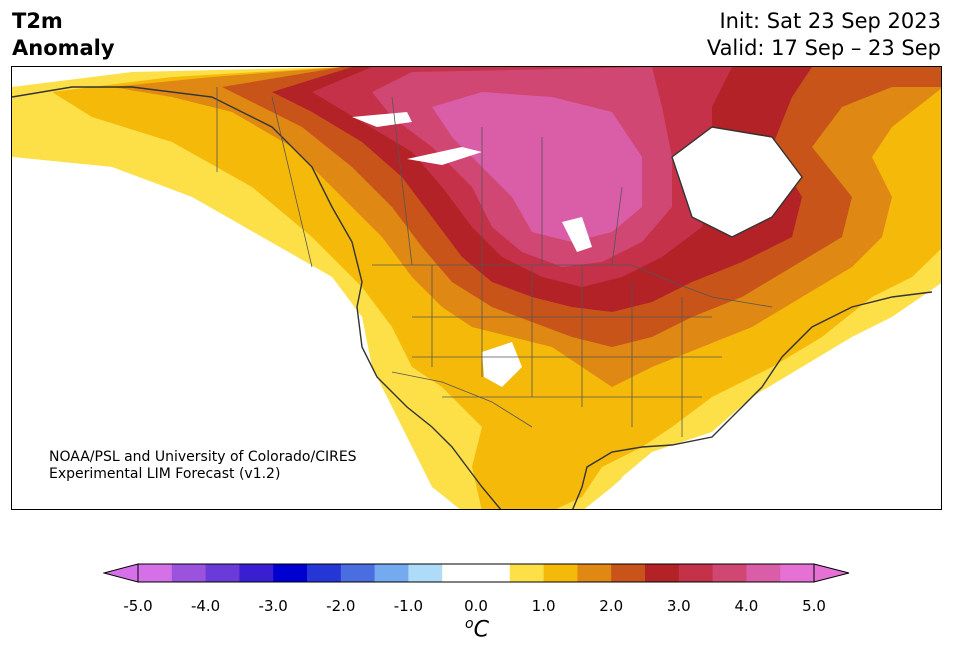  I want to click on init-date: Init: Sat 23 Sep 2023, so click(830, 21).